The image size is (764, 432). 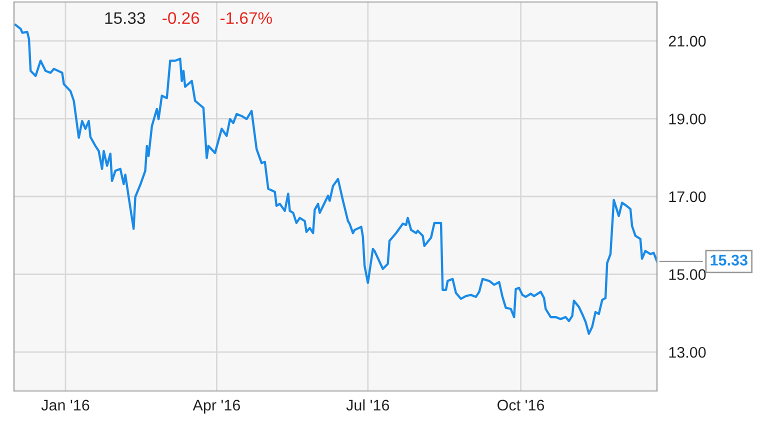 I want to click on y-tick-label: 13.00, so click(x=687, y=352).